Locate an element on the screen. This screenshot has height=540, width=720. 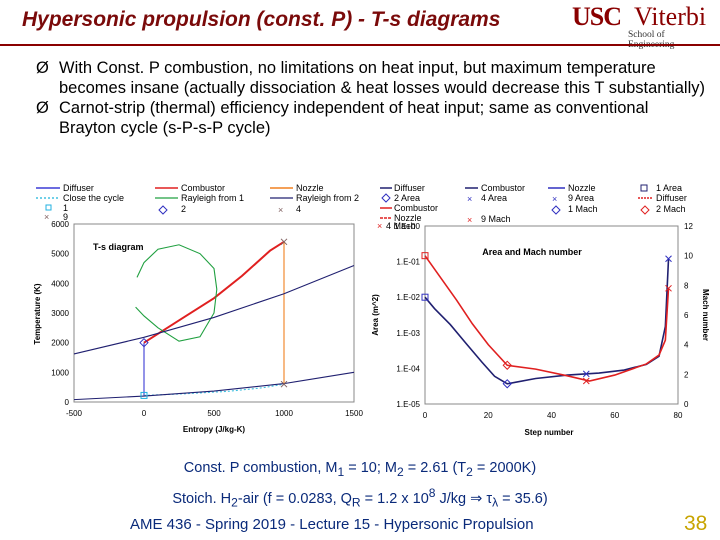
ts-x-tick-label: 1000 is located at coordinates (284, 413).